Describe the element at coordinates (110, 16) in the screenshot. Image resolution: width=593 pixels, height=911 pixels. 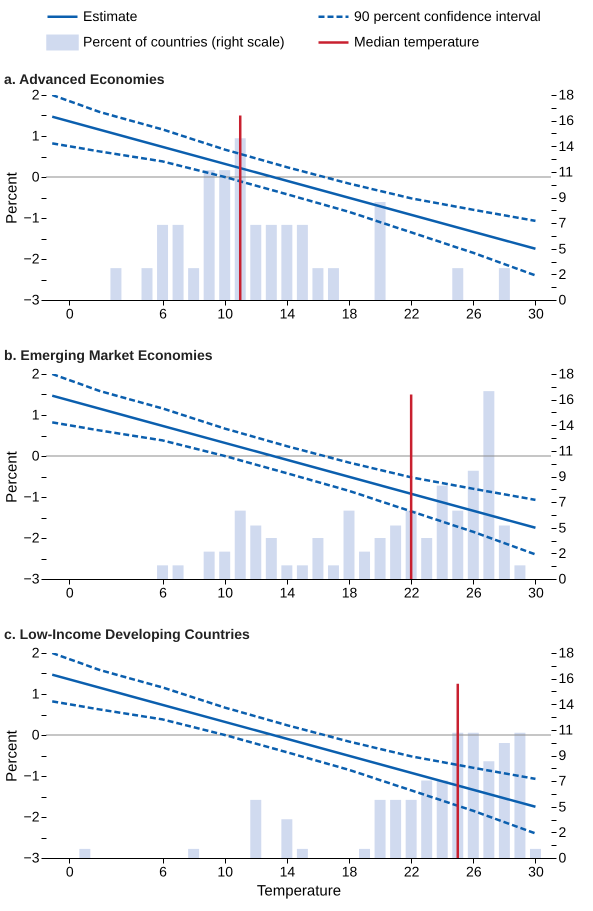
I see `legend-label: Estimate` at that location.